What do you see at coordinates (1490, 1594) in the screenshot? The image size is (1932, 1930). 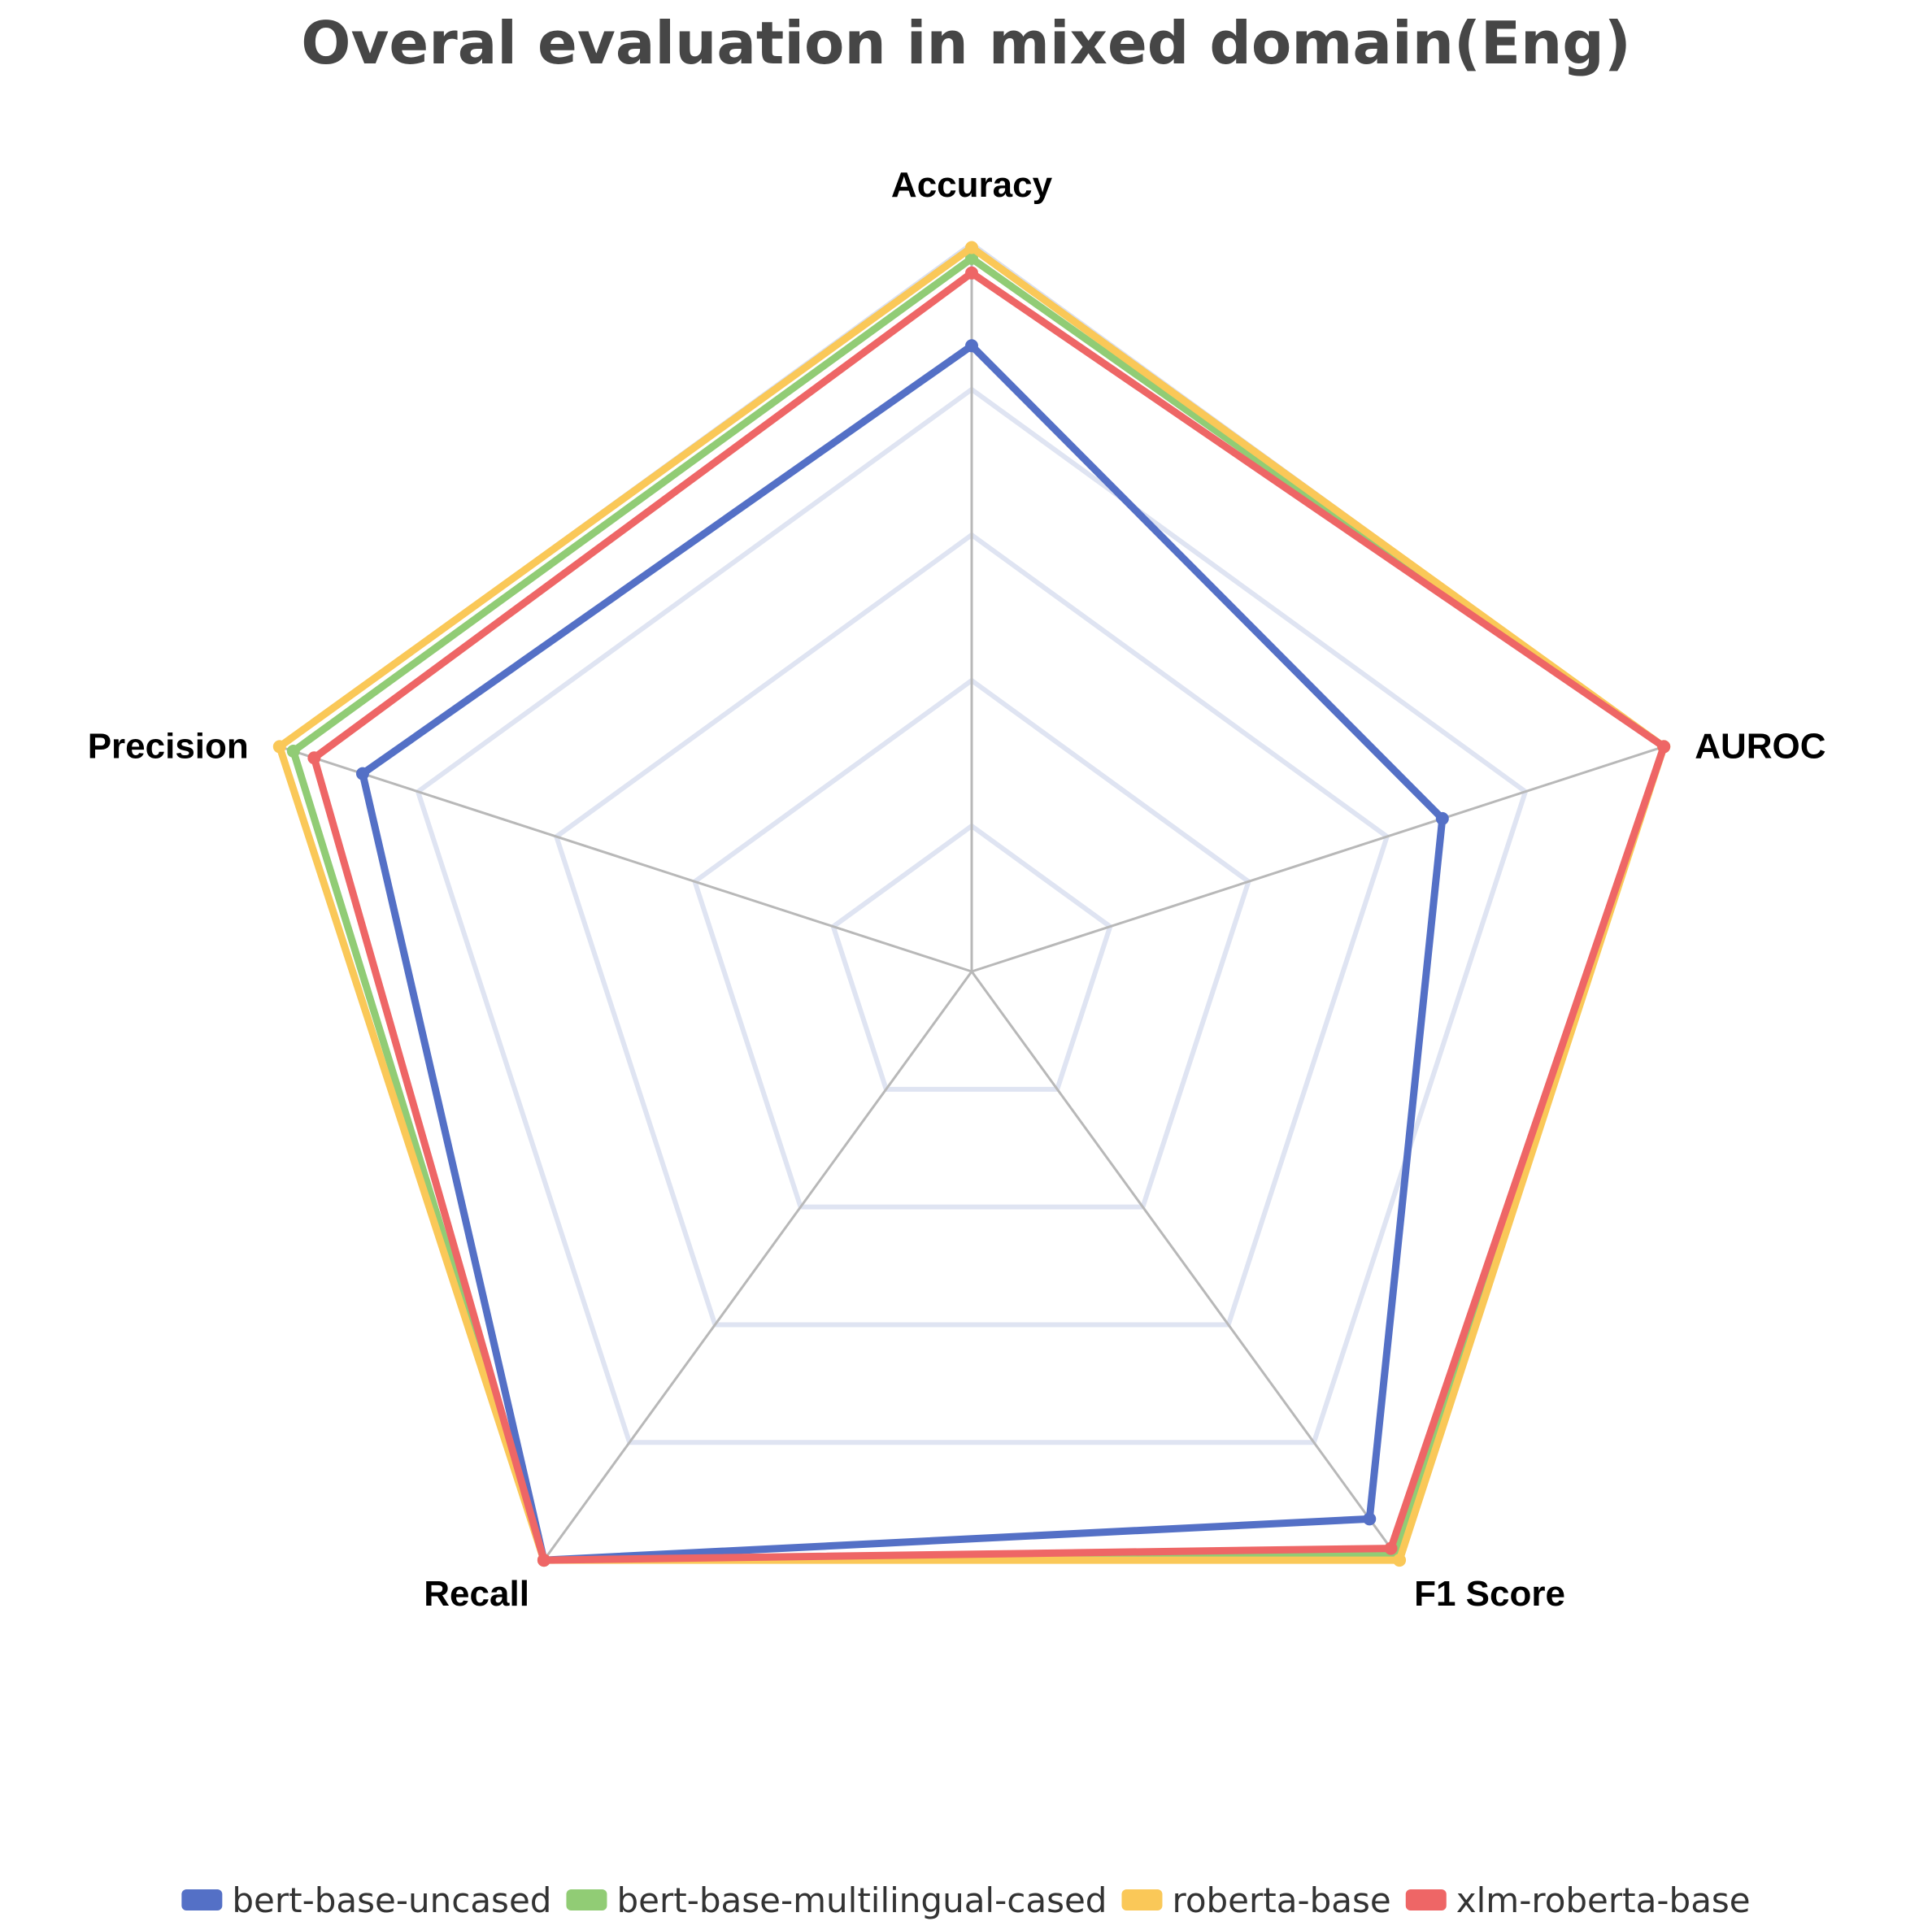 I see `axis-label-f1-score: F1 Score` at bounding box center [1490, 1594].